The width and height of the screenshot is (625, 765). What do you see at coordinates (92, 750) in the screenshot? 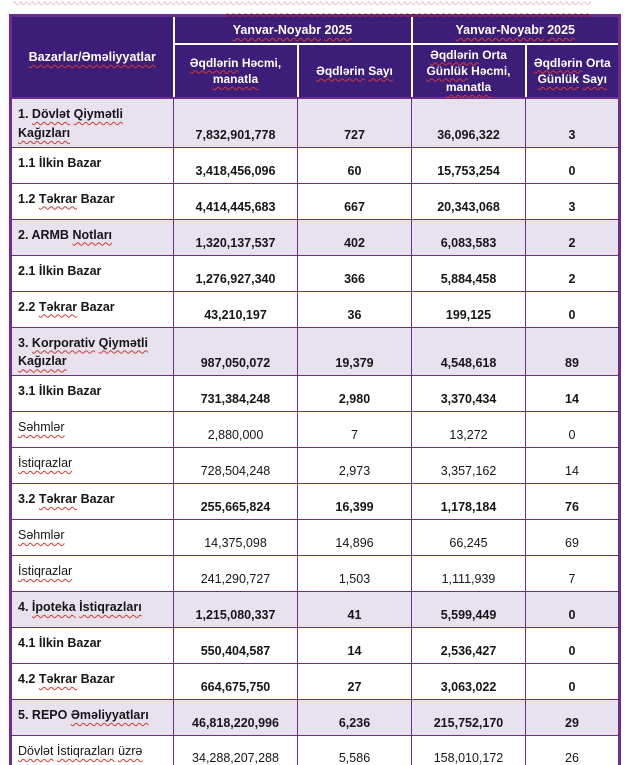
I see `row-label: Dövlət İstiqrazları üzrə` at bounding box center [92, 750].